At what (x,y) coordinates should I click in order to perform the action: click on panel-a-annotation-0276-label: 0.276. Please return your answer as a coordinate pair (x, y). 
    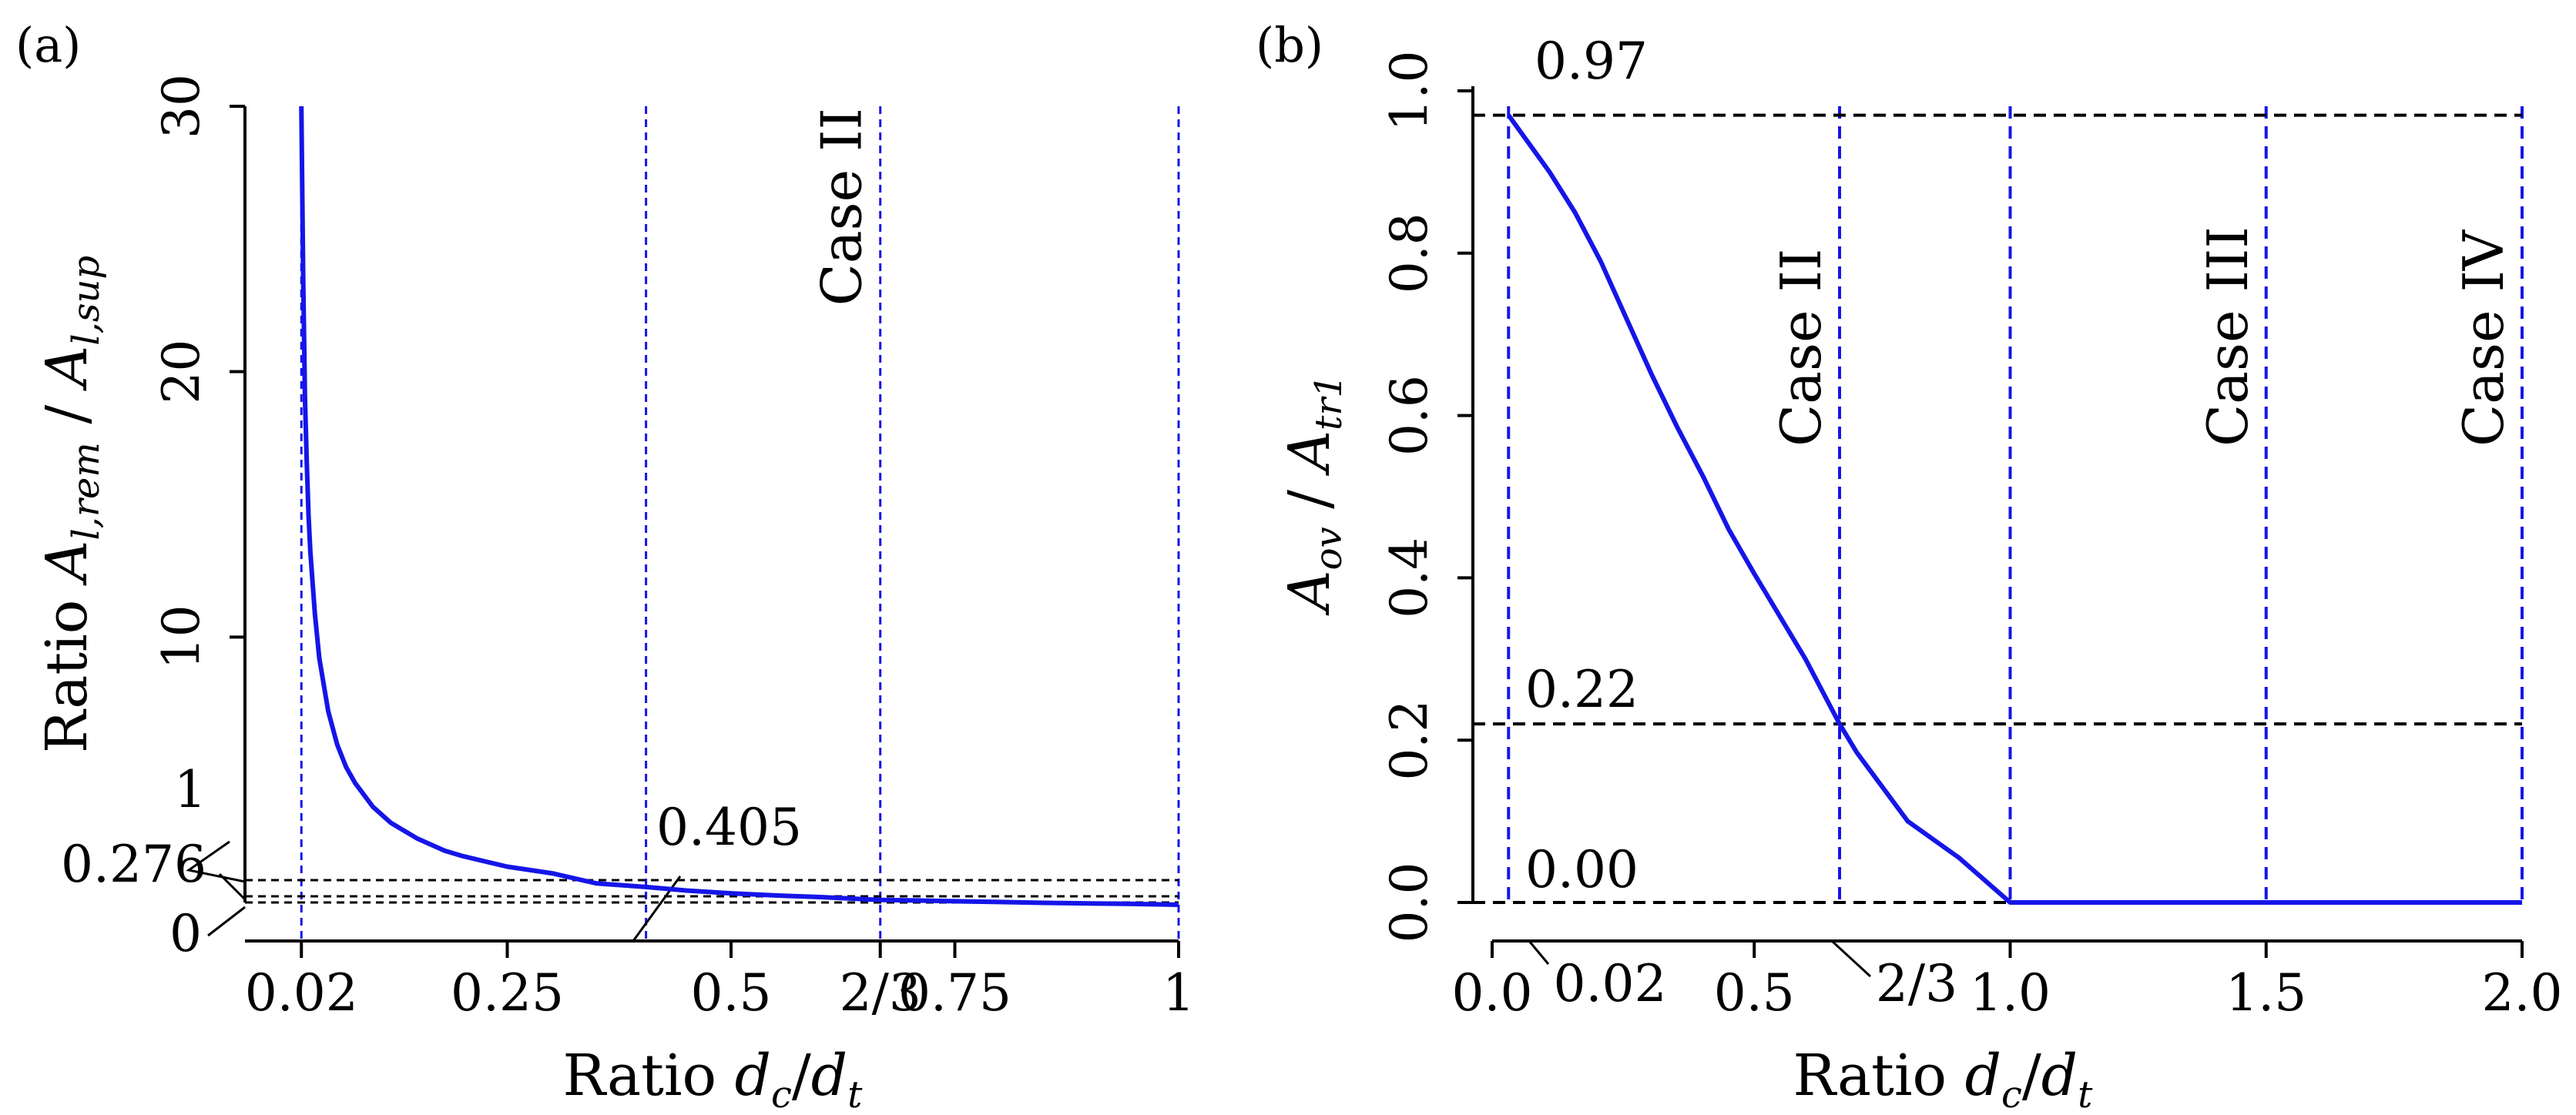
    Looking at the image, I should click on (133, 865).